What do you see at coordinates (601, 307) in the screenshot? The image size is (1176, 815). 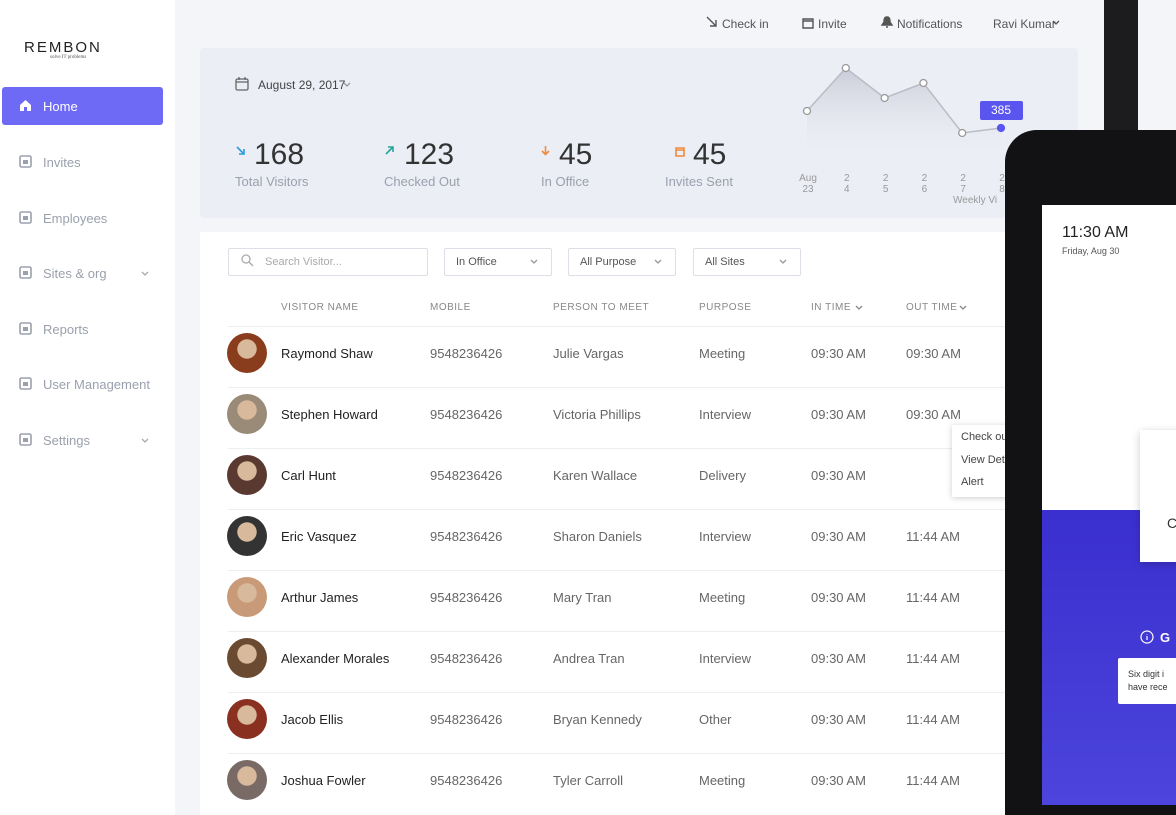 I see `column-header: PERSON TO MEET` at bounding box center [601, 307].